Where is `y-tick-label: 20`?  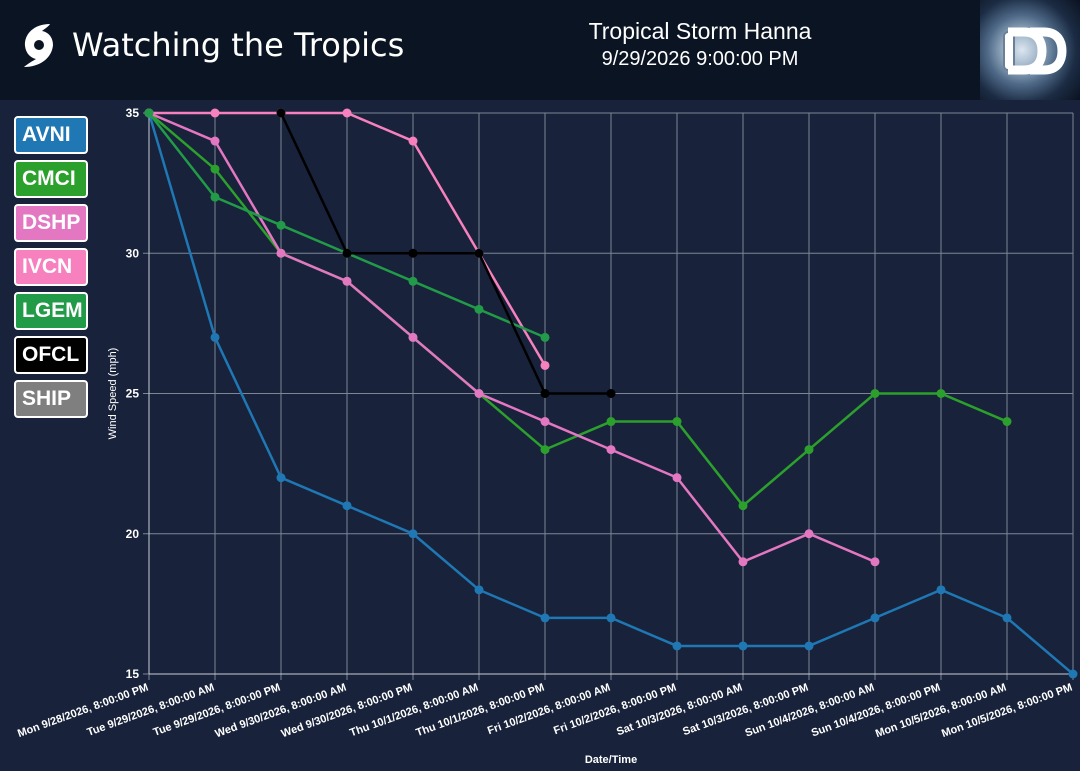 y-tick-label: 20 is located at coordinates (133, 534).